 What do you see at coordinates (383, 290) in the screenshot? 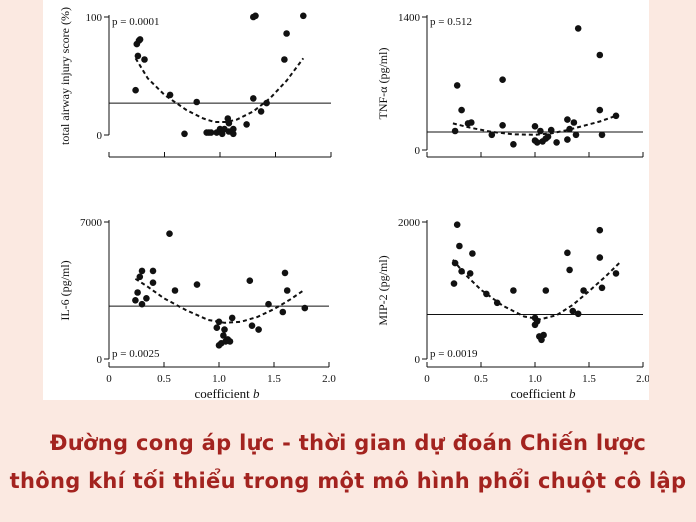
I see `y-axis-title: MIP-2 (pg/ml)` at bounding box center [383, 290].